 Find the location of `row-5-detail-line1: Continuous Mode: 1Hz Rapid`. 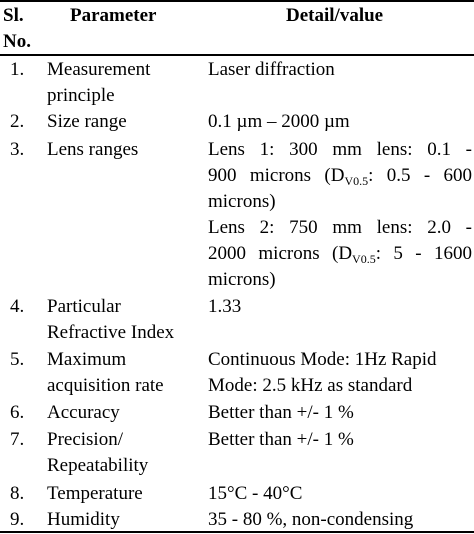

row-5-detail-line1: Continuous Mode: 1Hz Rapid is located at coordinates (322, 359).